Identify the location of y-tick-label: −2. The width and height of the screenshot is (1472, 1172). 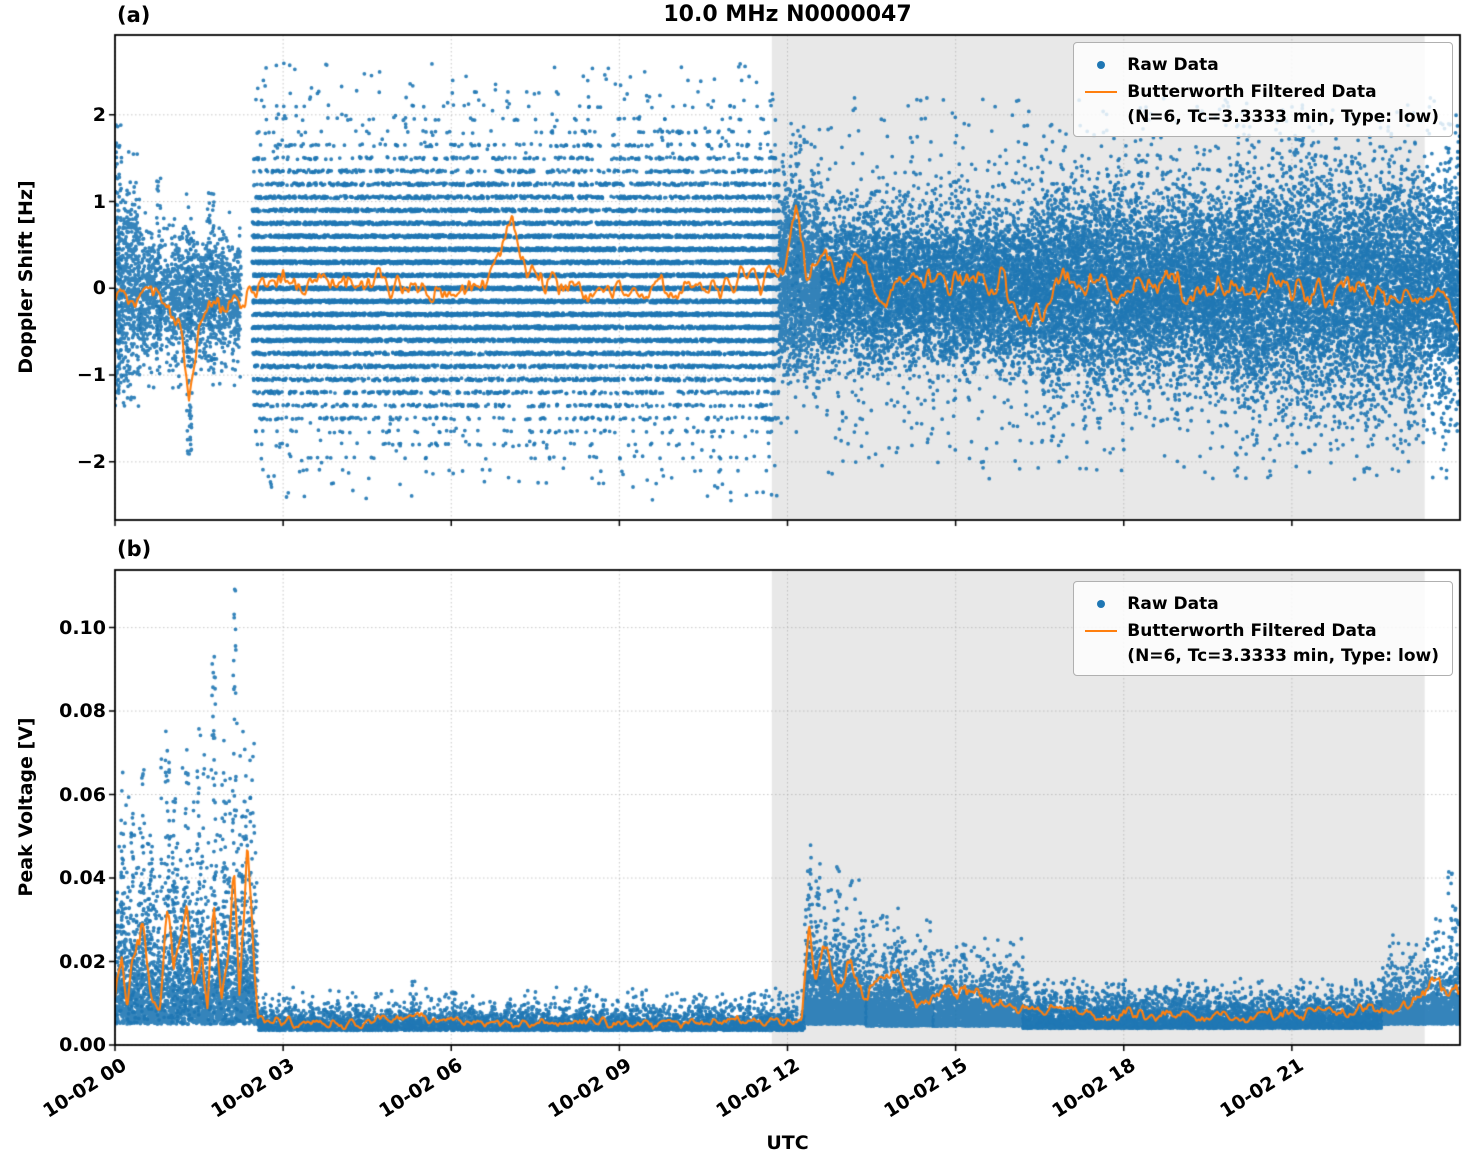
(91, 461).